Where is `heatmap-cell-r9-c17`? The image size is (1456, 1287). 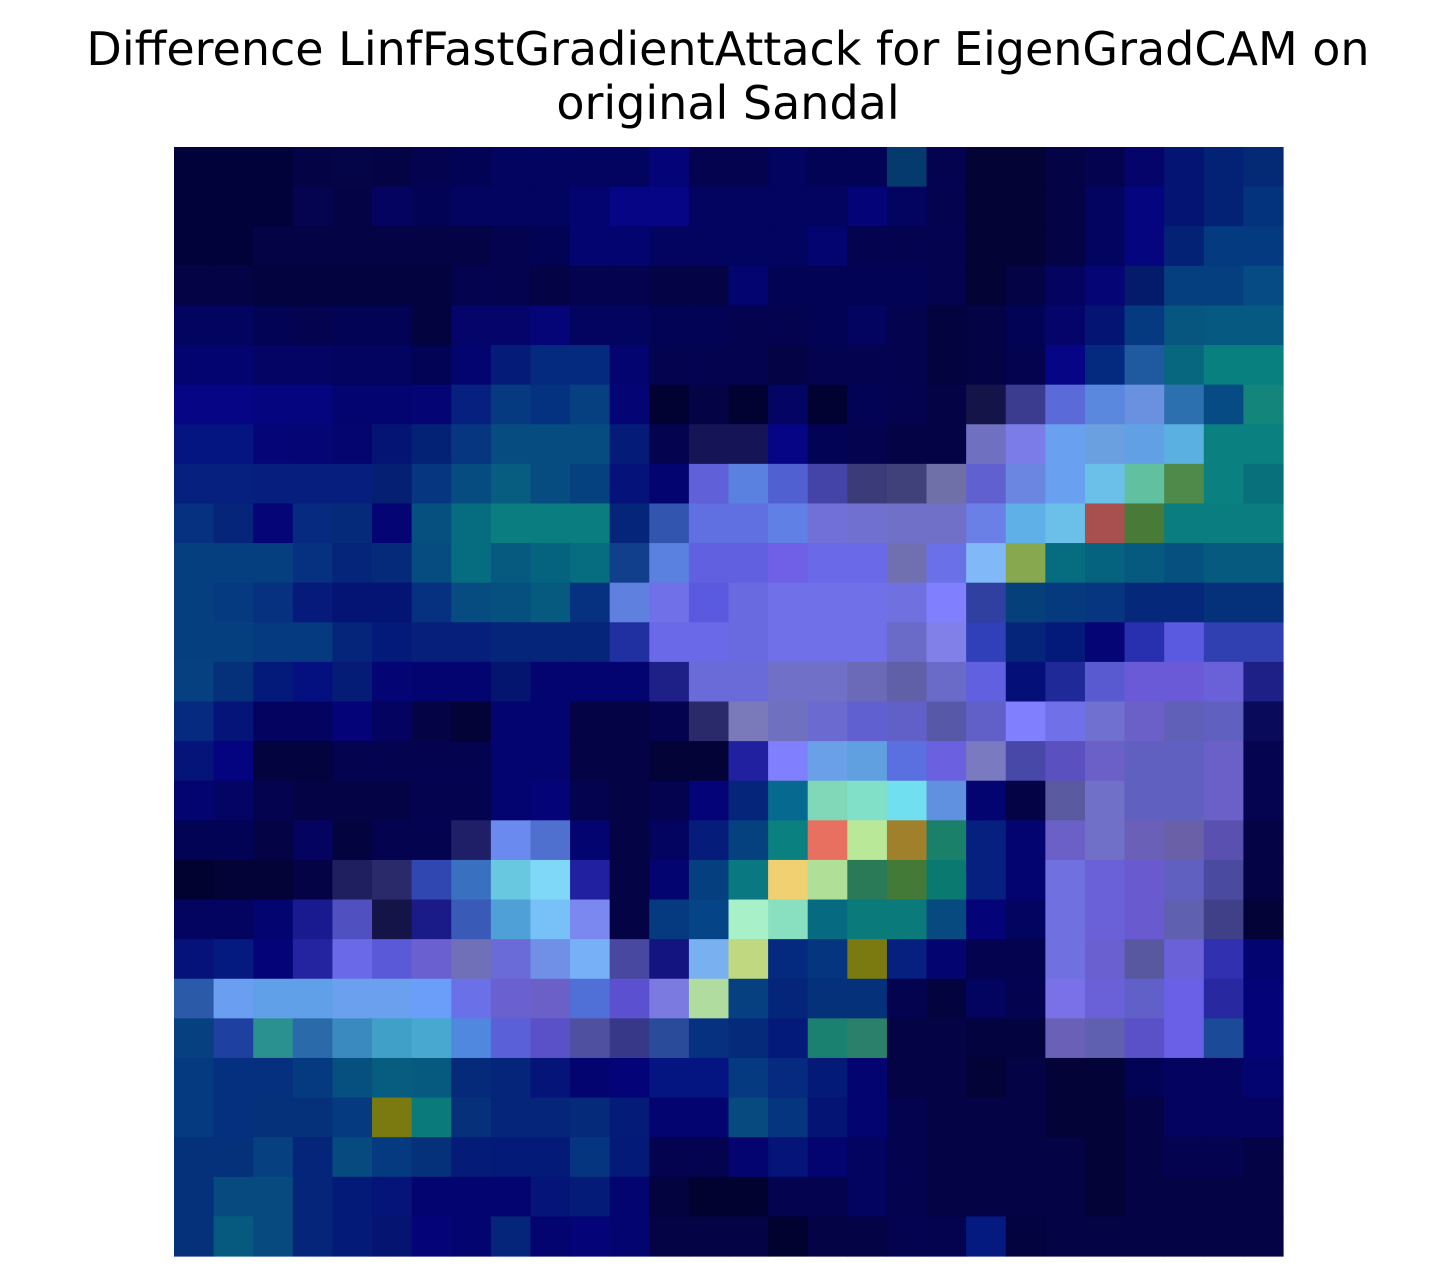
heatmap-cell-r9-c17 is located at coordinates (867, 523).